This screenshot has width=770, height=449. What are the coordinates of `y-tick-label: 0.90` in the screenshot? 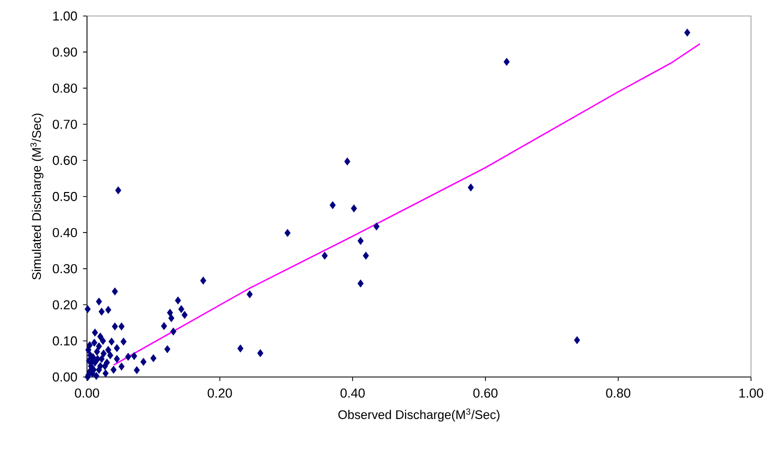 It's located at (64, 52).